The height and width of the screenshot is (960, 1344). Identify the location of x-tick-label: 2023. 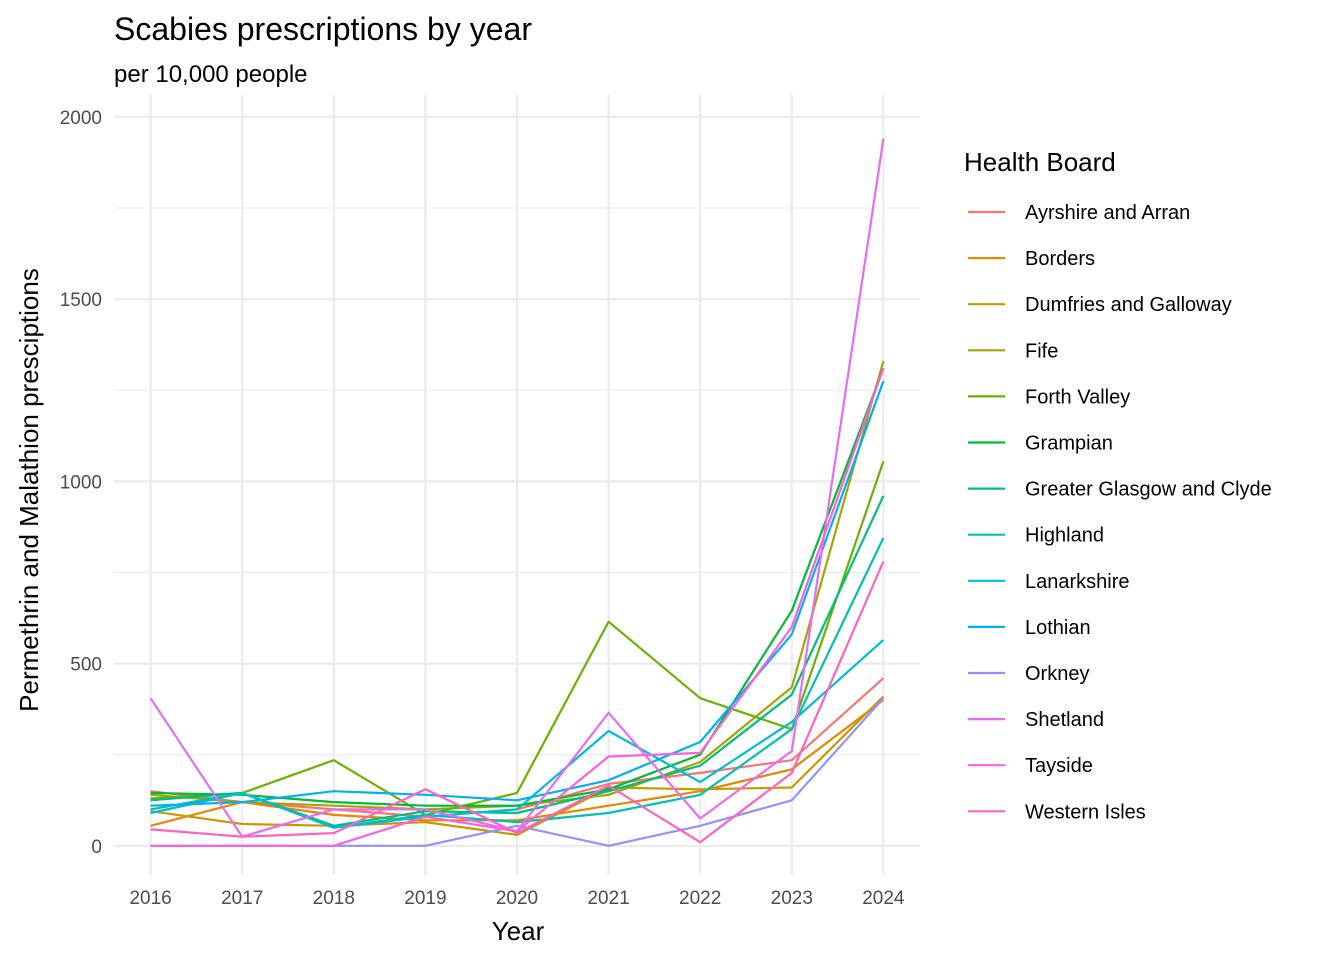
(792, 898).